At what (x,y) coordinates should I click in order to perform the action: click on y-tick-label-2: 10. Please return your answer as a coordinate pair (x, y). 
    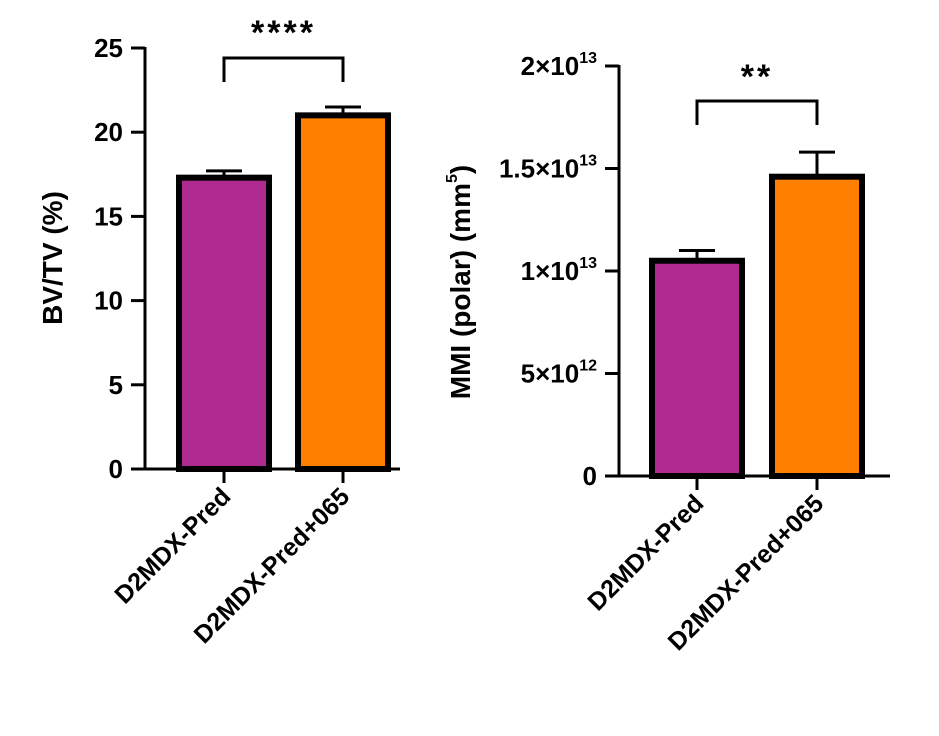
    Looking at the image, I should click on (108, 301).